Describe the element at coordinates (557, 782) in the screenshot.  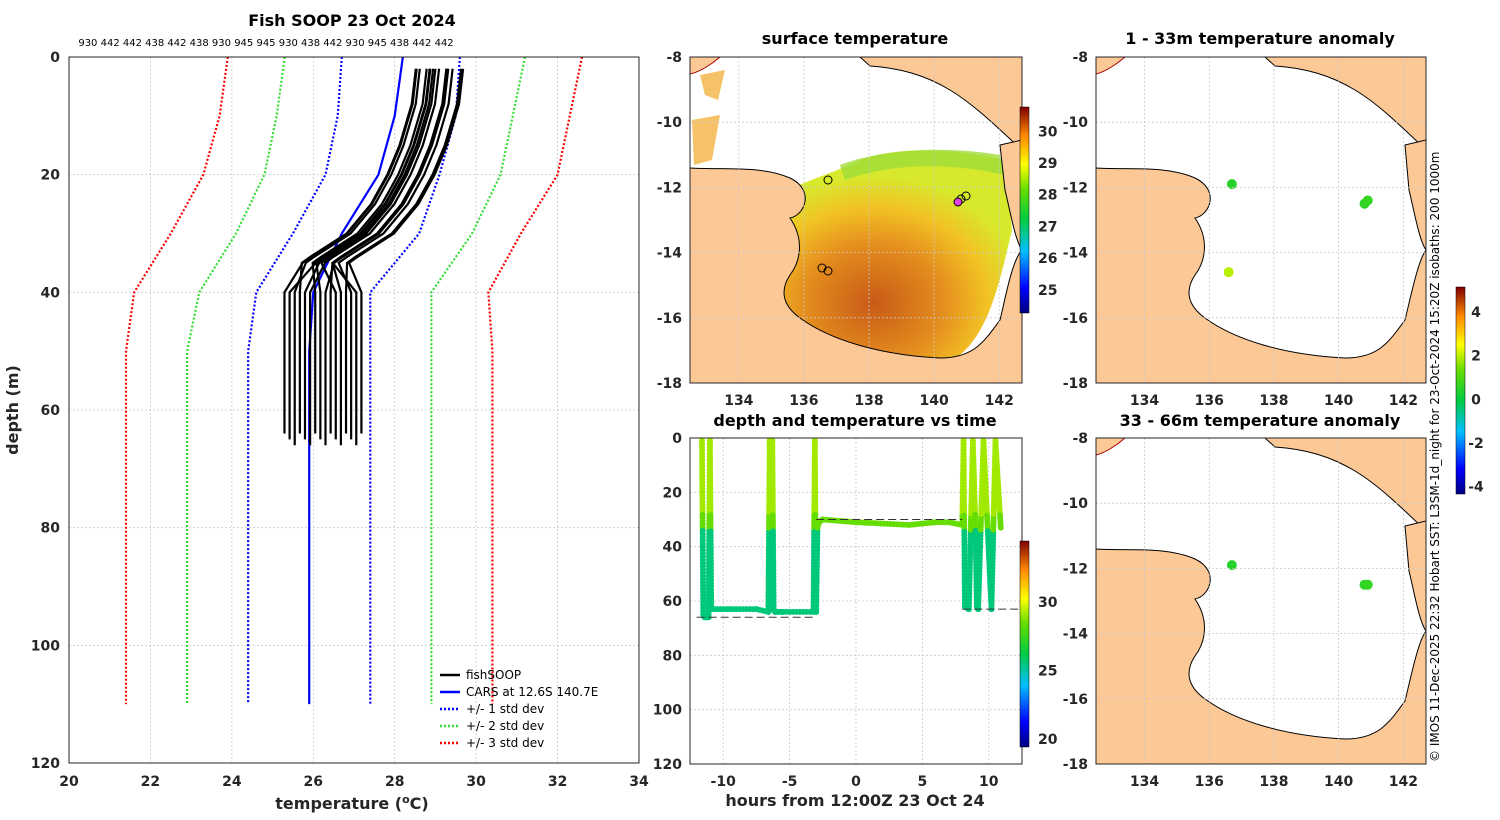
I see `x-tick-label: 32` at that location.